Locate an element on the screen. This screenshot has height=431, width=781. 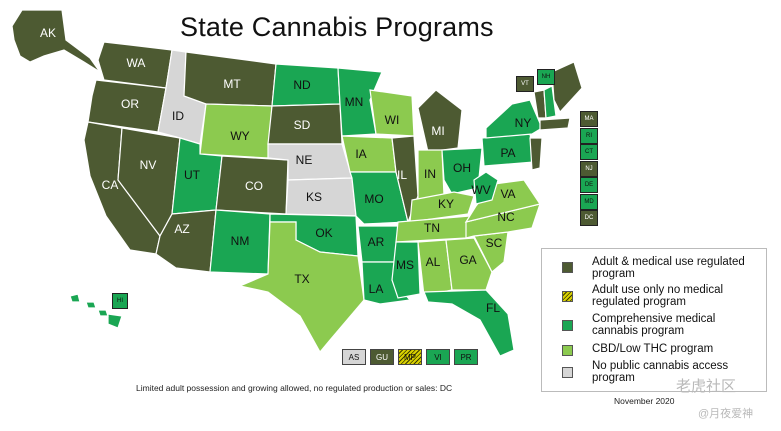
state-label-GA: GA is located at coordinates (467, 260).